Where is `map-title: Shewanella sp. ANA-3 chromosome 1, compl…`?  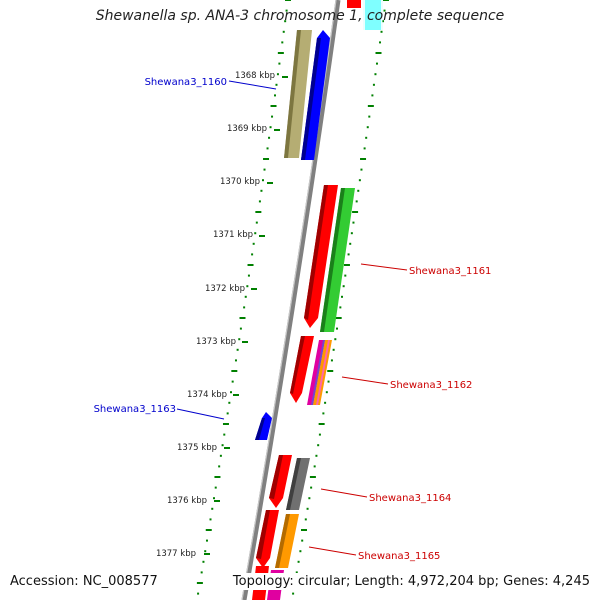
map-title: Shewanella sp. ANA-3 chromosome 1, compl… is located at coordinates (300, 16).